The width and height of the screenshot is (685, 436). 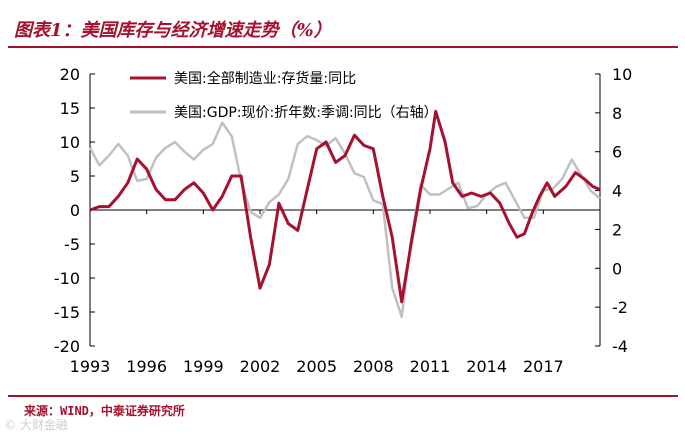 What do you see at coordinates (617, 268) in the screenshot?
I see `y-right-tick-label: 0` at bounding box center [617, 268].